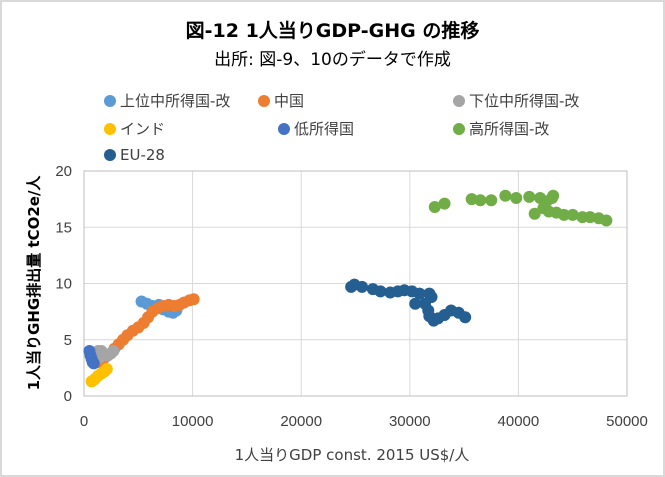 The width and height of the screenshot is (665, 477). Describe the element at coordinates (63, 227) in the screenshot. I see `y-tick-label: 15` at that location.